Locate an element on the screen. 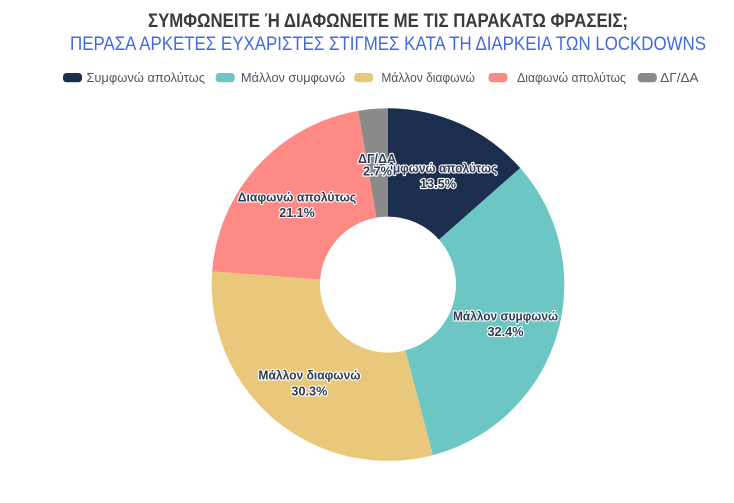 This screenshot has width=734, height=503. svg-text: 2.7% is located at coordinates (377, 172).